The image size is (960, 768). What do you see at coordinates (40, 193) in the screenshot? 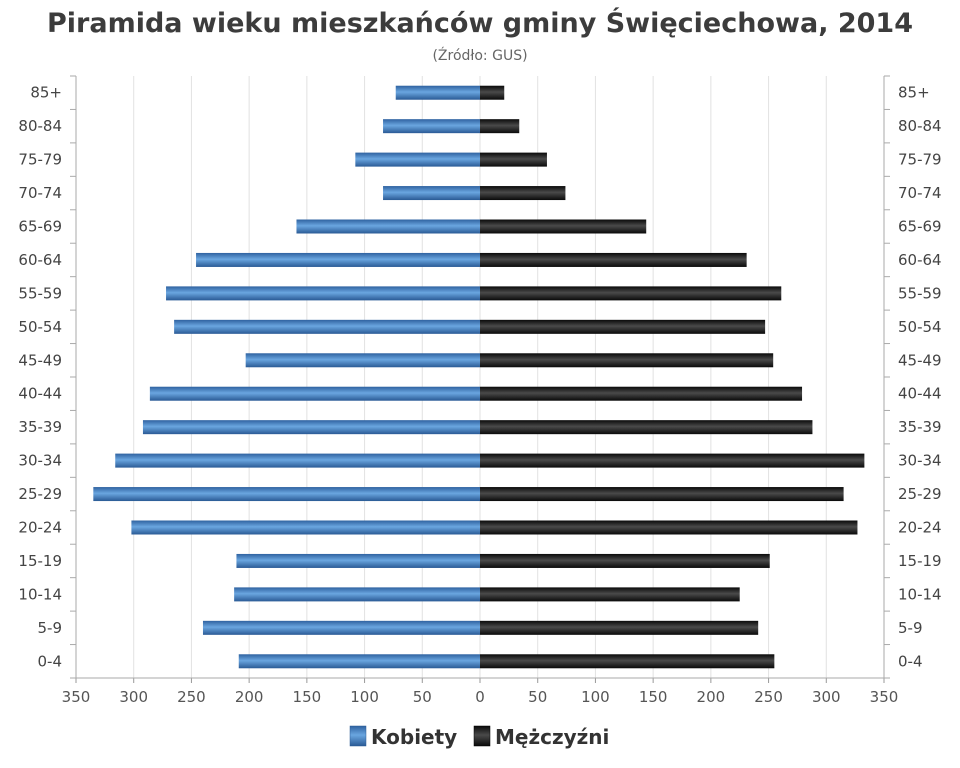
I see `category-label-left: 70-74` at bounding box center [40, 193].